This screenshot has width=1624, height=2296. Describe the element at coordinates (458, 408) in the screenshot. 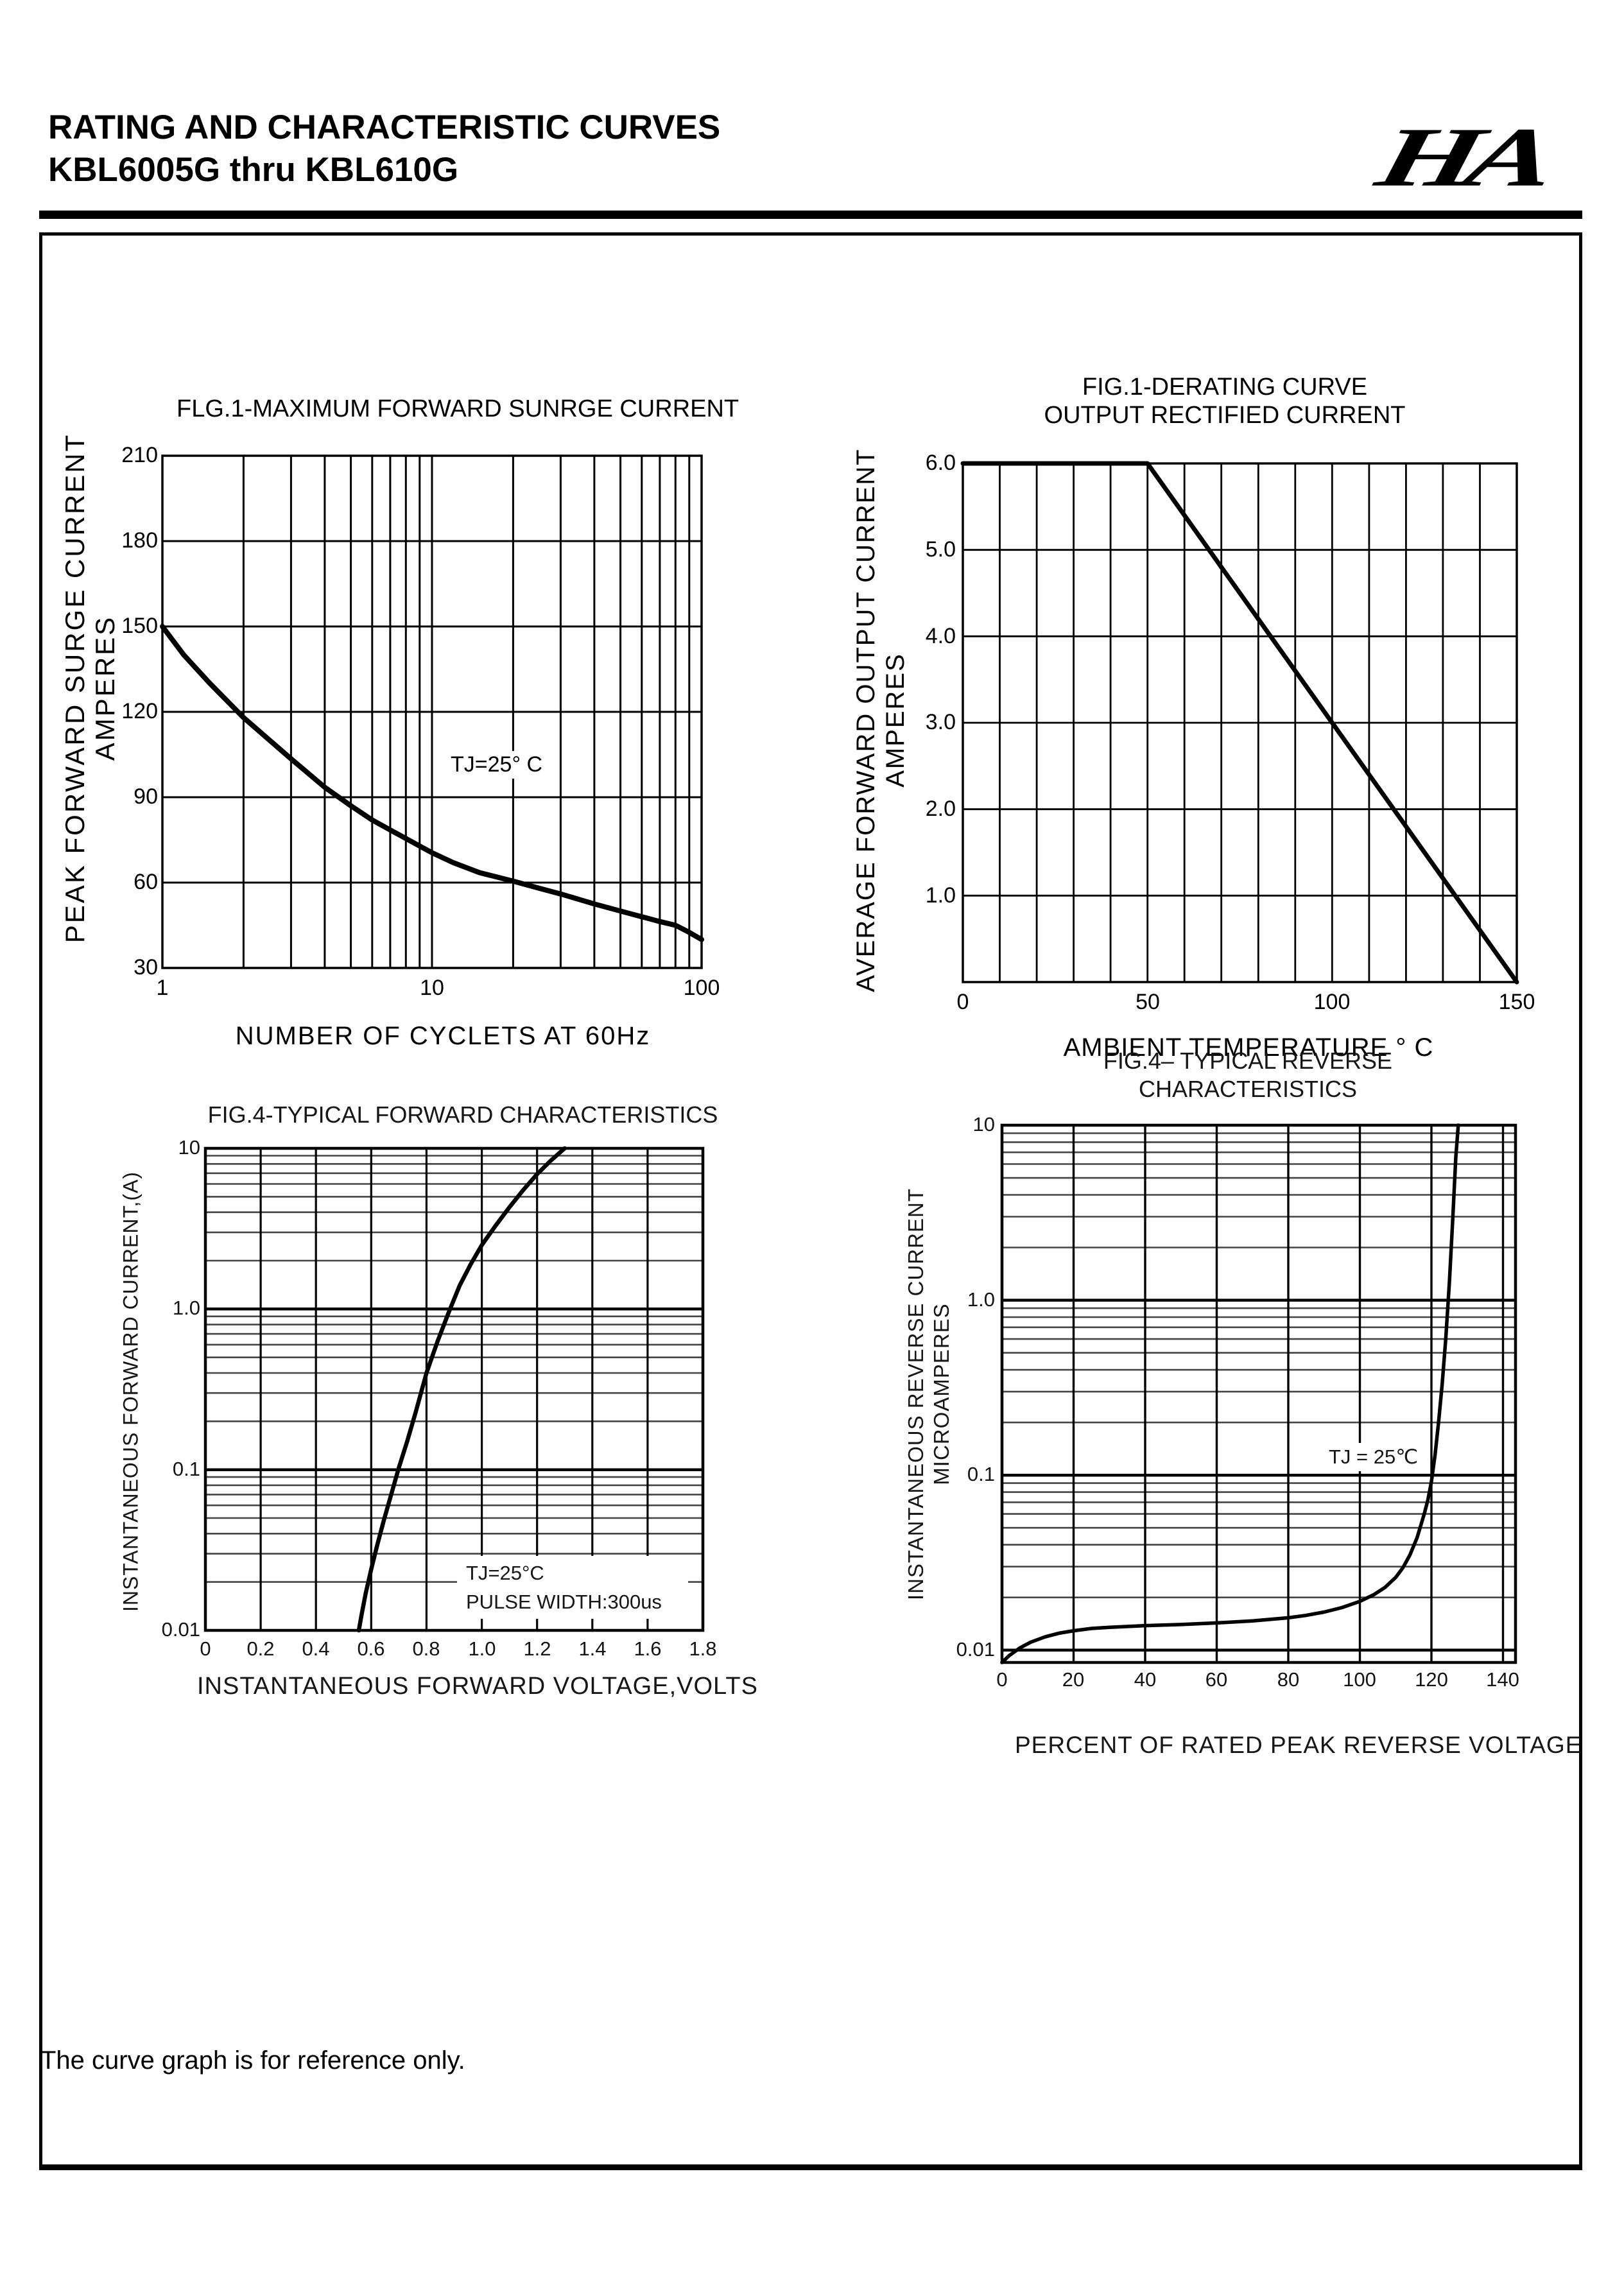

I see `chart-title: FLG.1-MAXIMUM FORWARD SUNRGE CURRENT` at that location.